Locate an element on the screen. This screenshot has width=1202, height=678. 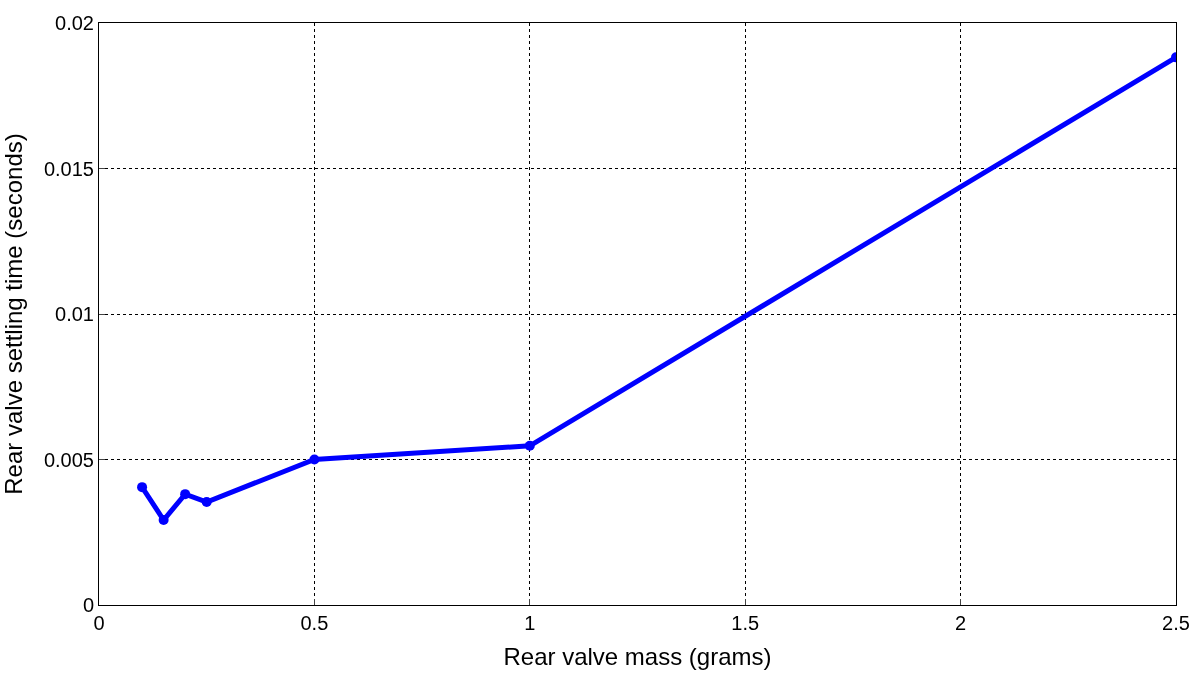
x-tick-label: 1 is located at coordinates (530, 623).